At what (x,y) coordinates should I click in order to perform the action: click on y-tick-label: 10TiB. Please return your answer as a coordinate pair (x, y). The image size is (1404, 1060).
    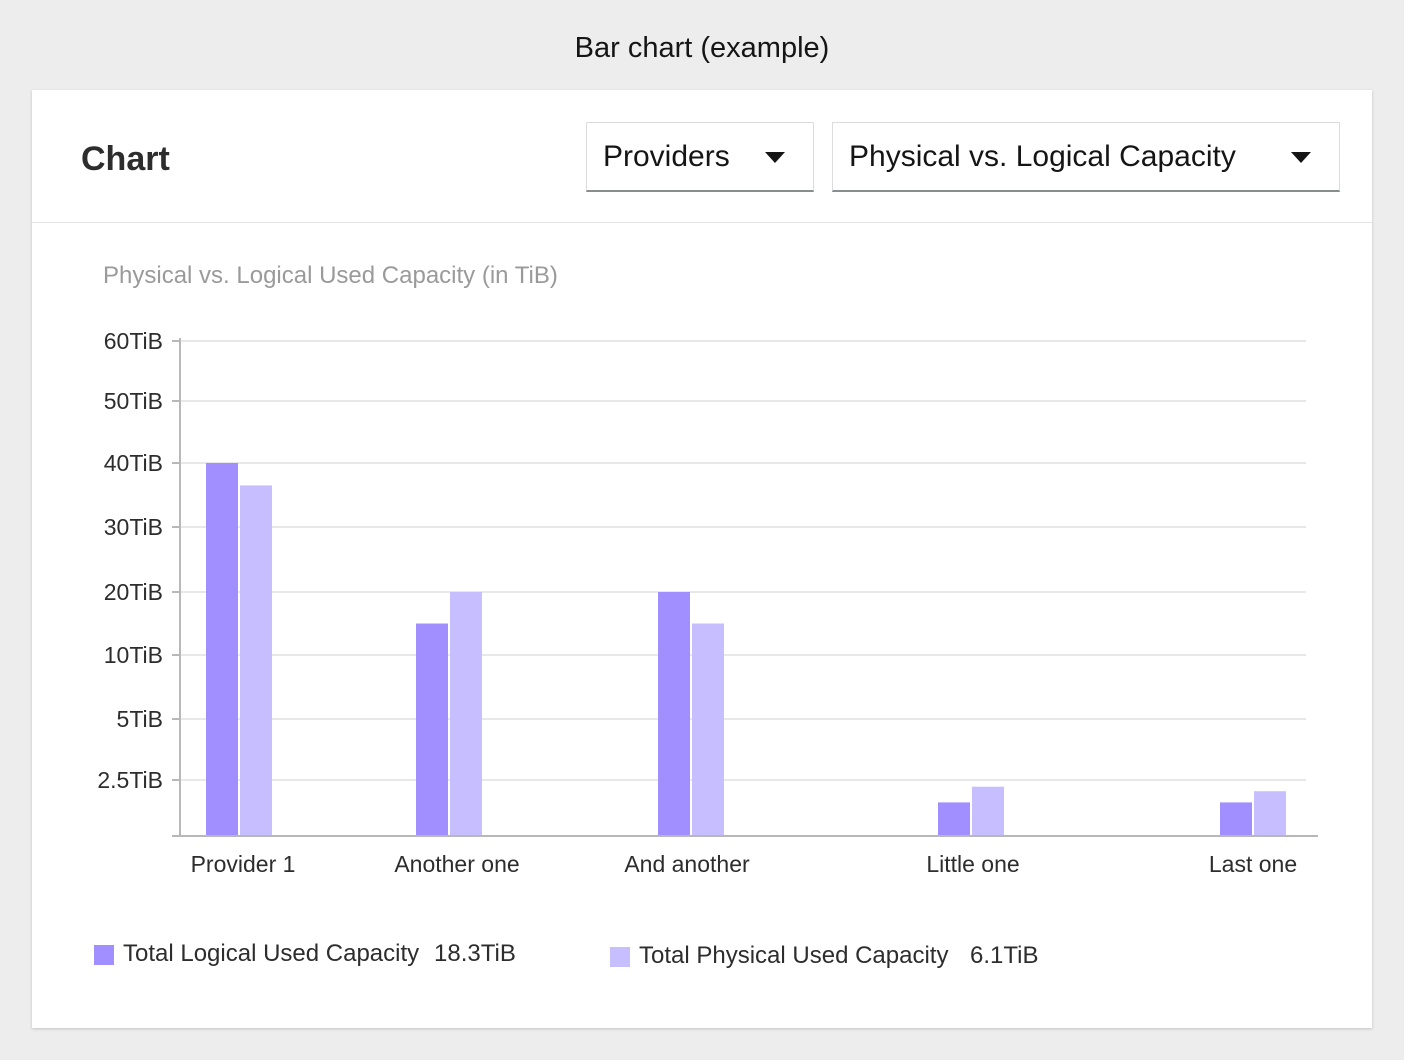
    Looking at the image, I should click on (133, 655).